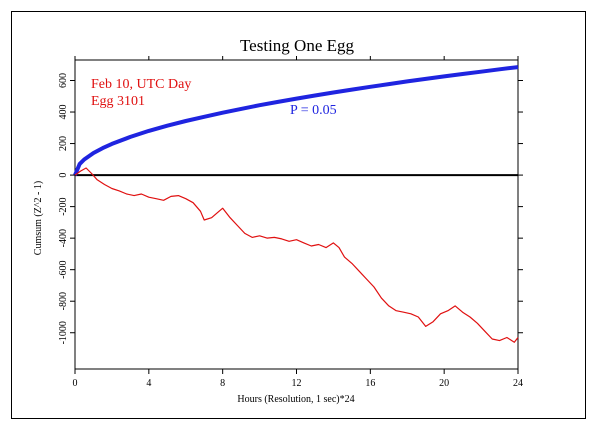 The height and width of the screenshot is (427, 596). Describe the element at coordinates (518, 383) in the screenshot. I see `x-tick-label: 24` at that location.